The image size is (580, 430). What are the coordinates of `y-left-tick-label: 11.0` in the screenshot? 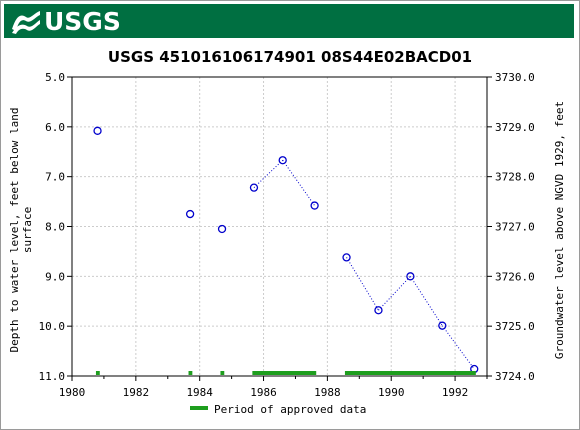 It's located at (52, 376).